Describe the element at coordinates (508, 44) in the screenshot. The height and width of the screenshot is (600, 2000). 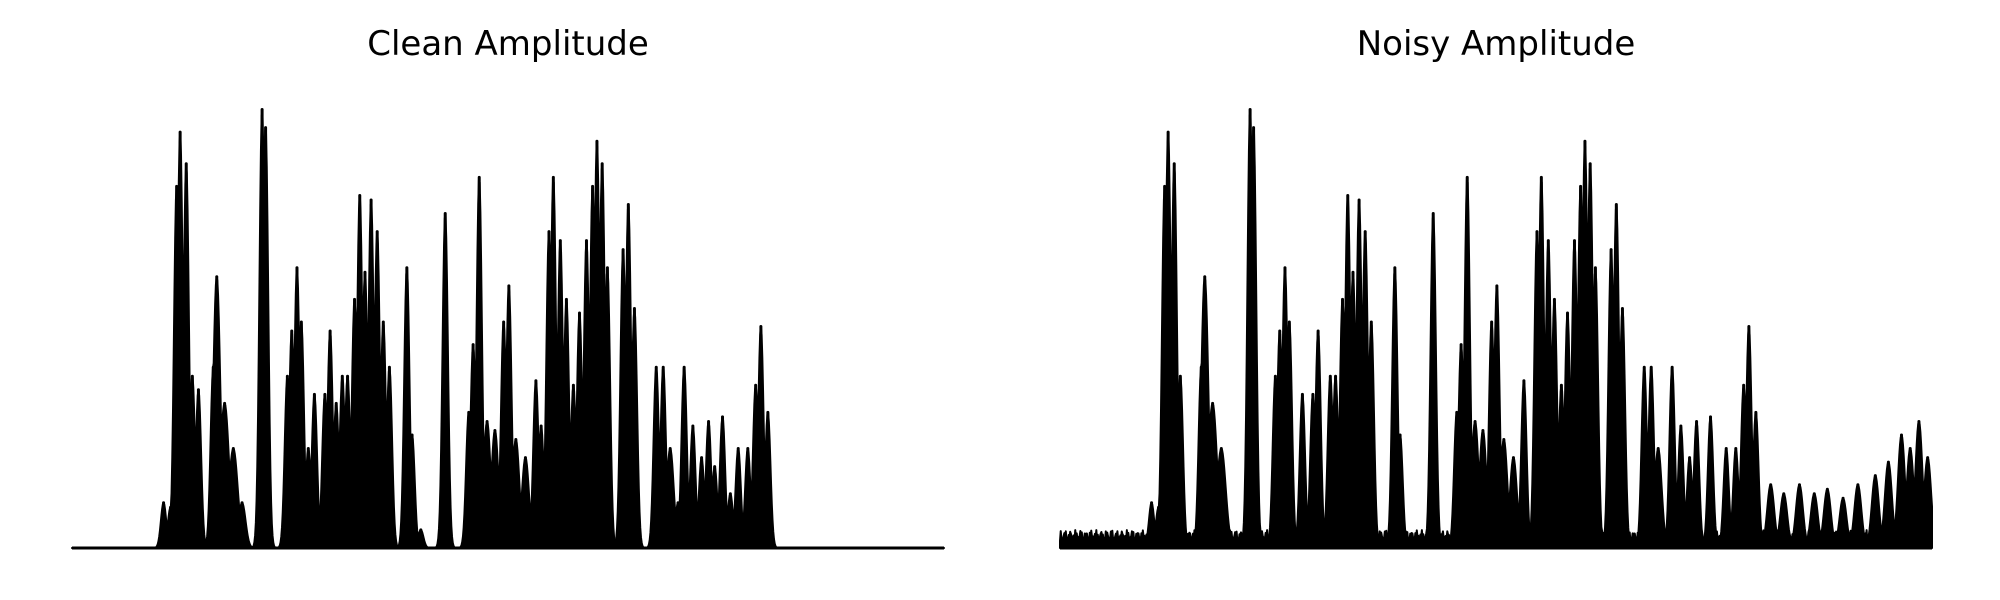
I see `clean-amplitude-title: Clean Amplitude` at that location.